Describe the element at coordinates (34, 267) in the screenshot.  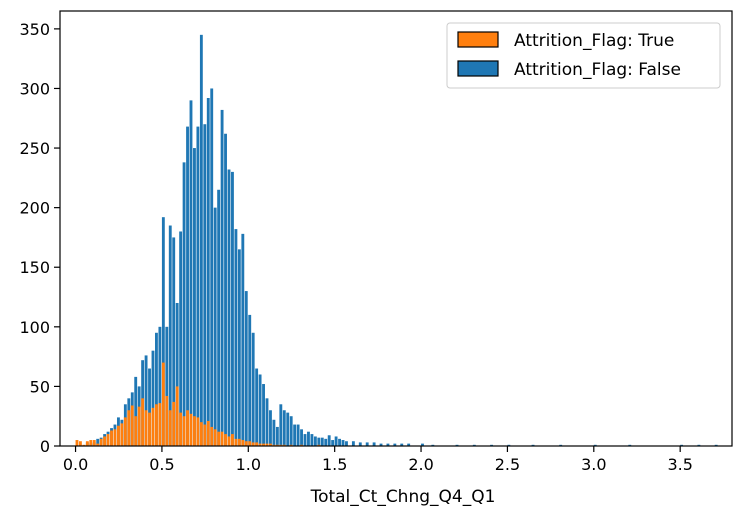
I see `y-tick-label-3: 150` at that location.